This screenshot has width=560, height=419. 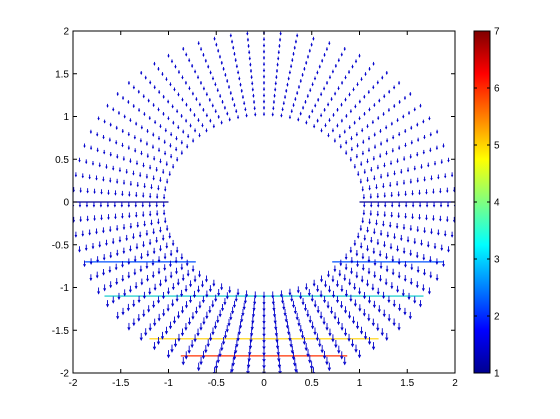 What do you see at coordinates (64, 374) in the screenshot?
I see `y-tick-label: -2` at bounding box center [64, 374].